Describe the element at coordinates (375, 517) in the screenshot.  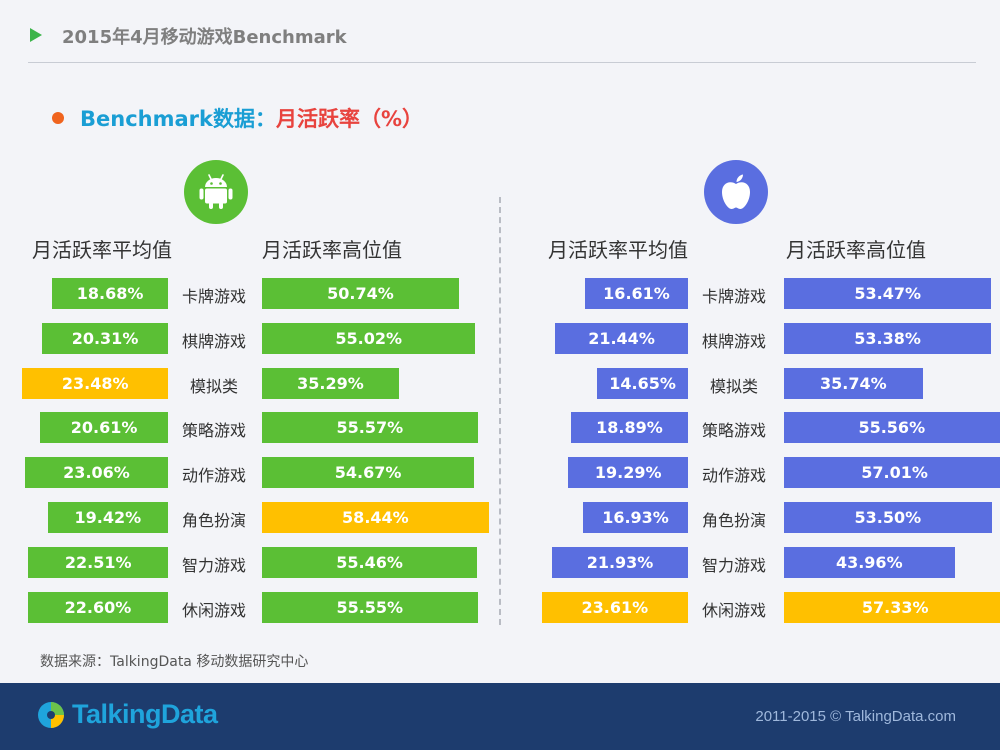
I see `android-high-bar-5: 58.44%` at that location.